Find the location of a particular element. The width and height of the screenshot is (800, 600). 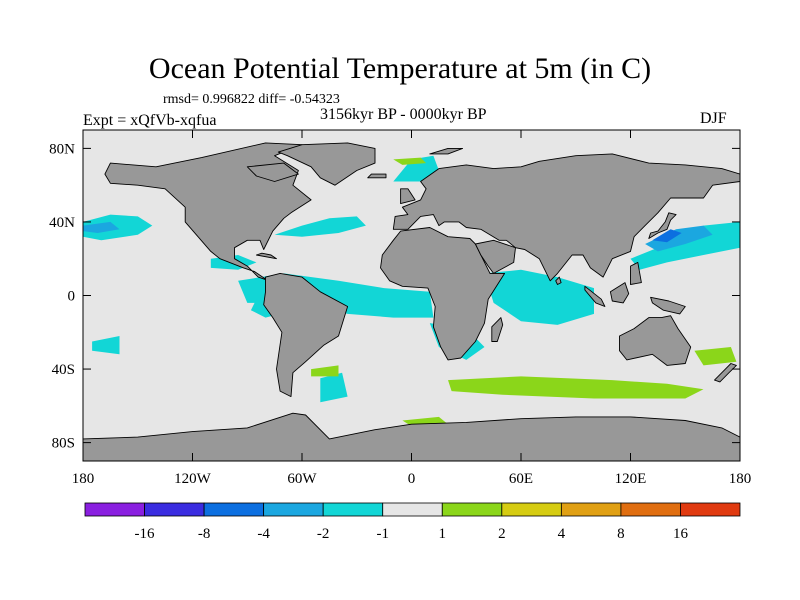

land-british-isles is located at coordinates (408, 196).